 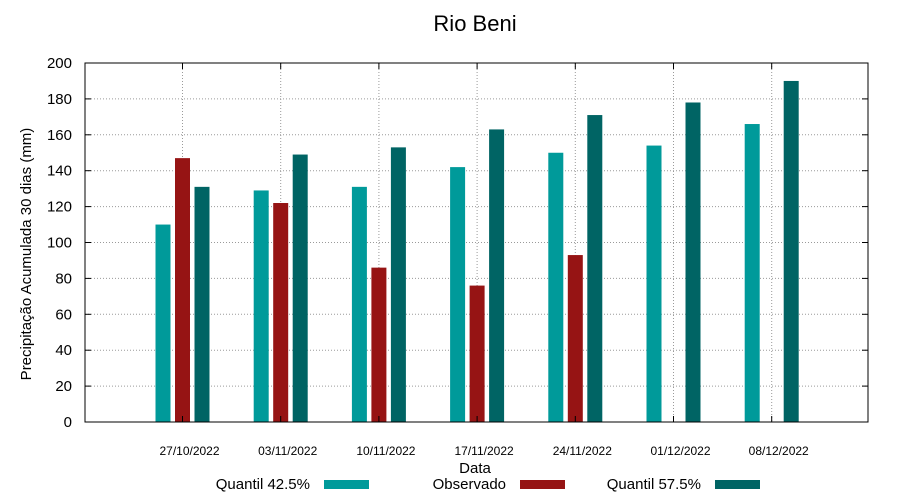 What do you see at coordinates (59, 135) in the screenshot?
I see `y-tick-label: 160` at bounding box center [59, 135].